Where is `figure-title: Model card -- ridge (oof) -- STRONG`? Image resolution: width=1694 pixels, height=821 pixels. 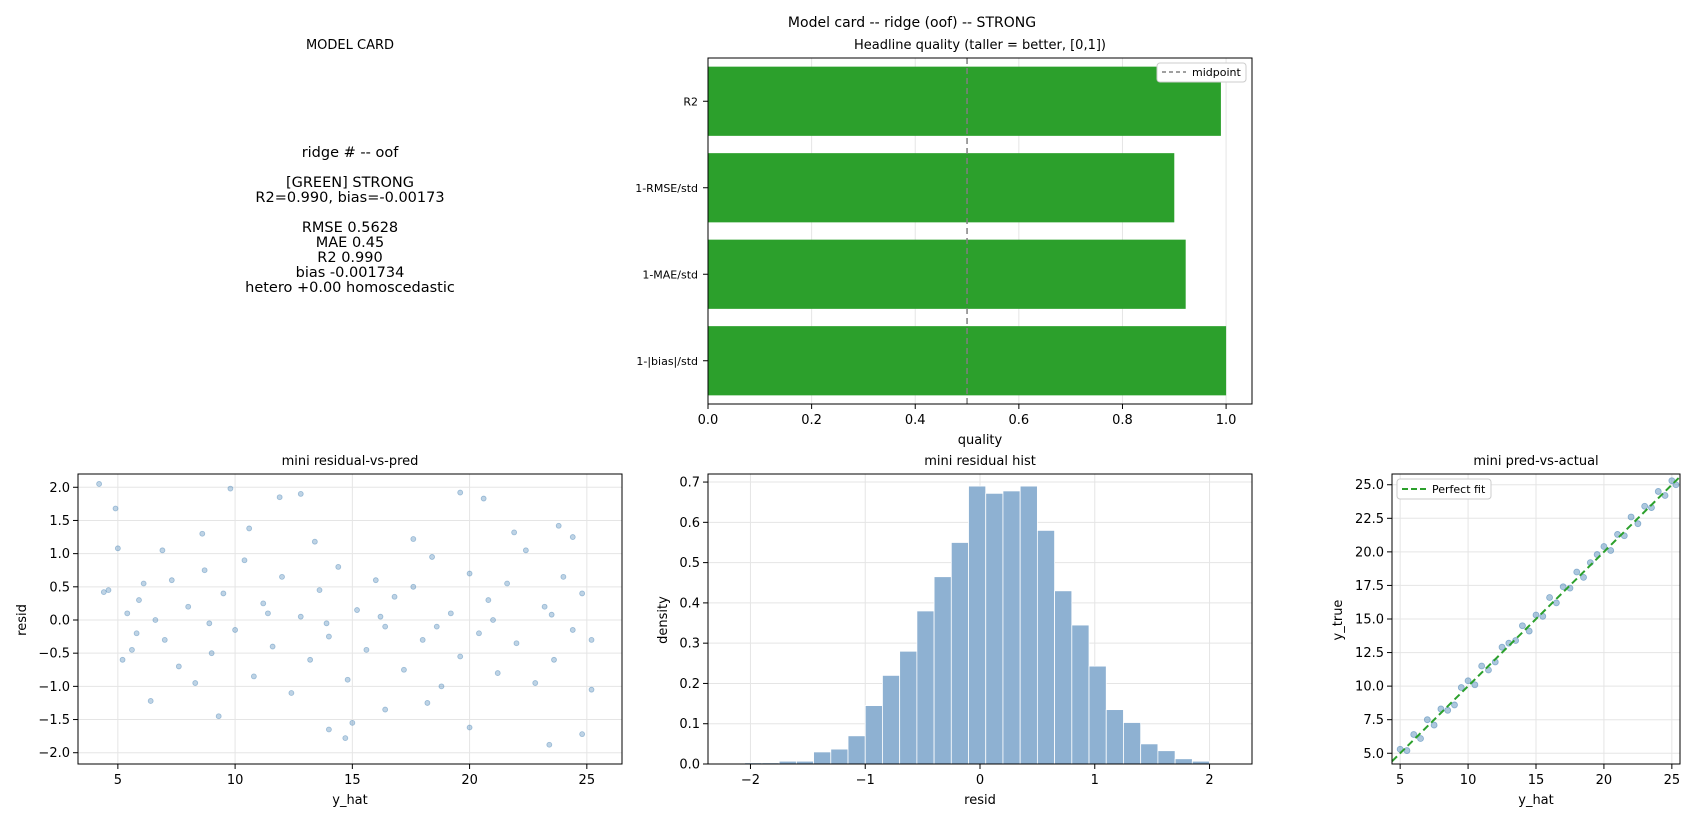 figure-title: Model card -- ridge (oof) -- STRONG is located at coordinates (912, 23).